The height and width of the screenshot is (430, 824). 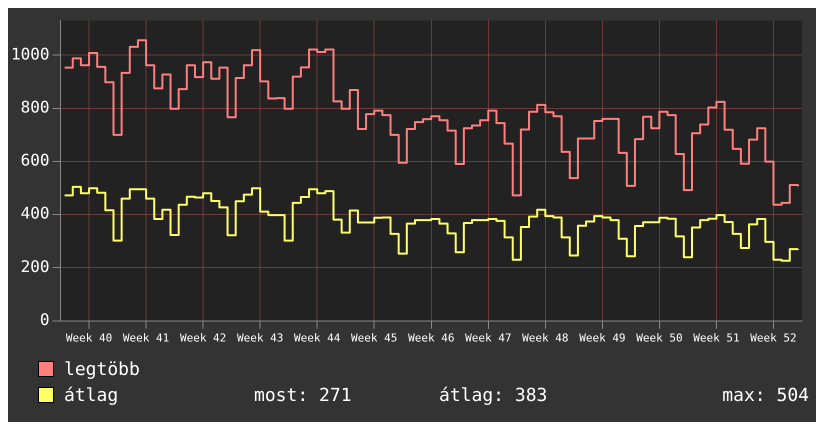 What do you see at coordinates (317, 337) in the screenshot?
I see `x-tick-label: Week 44` at bounding box center [317, 337].